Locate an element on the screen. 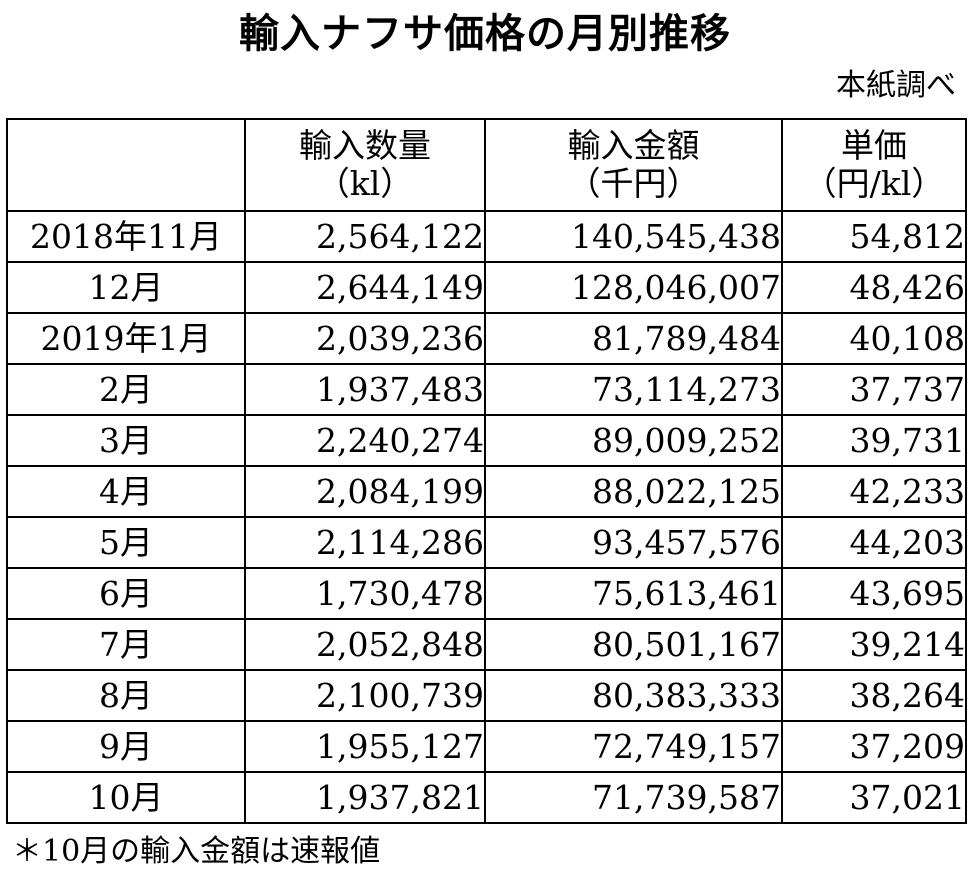 The height and width of the screenshot is (879, 970). header-amount-label: 輸入金額 is located at coordinates (633, 145).